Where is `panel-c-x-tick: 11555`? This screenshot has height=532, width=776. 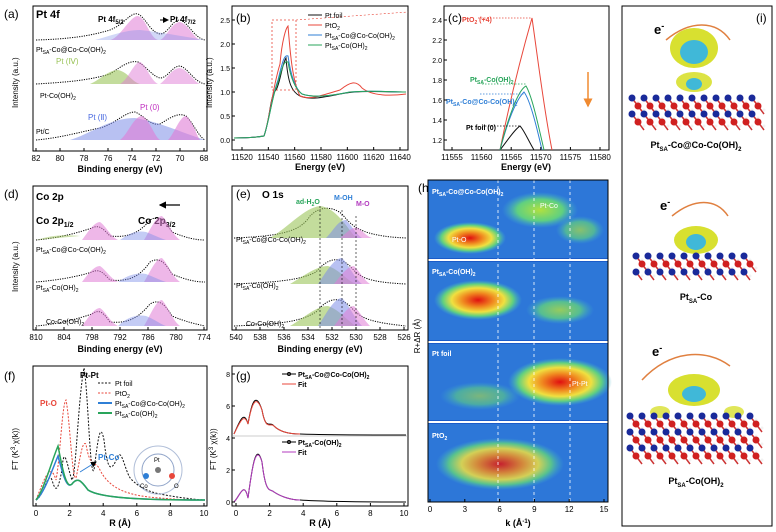 panel-c-x-tick: 11555 is located at coordinates (452, 157).